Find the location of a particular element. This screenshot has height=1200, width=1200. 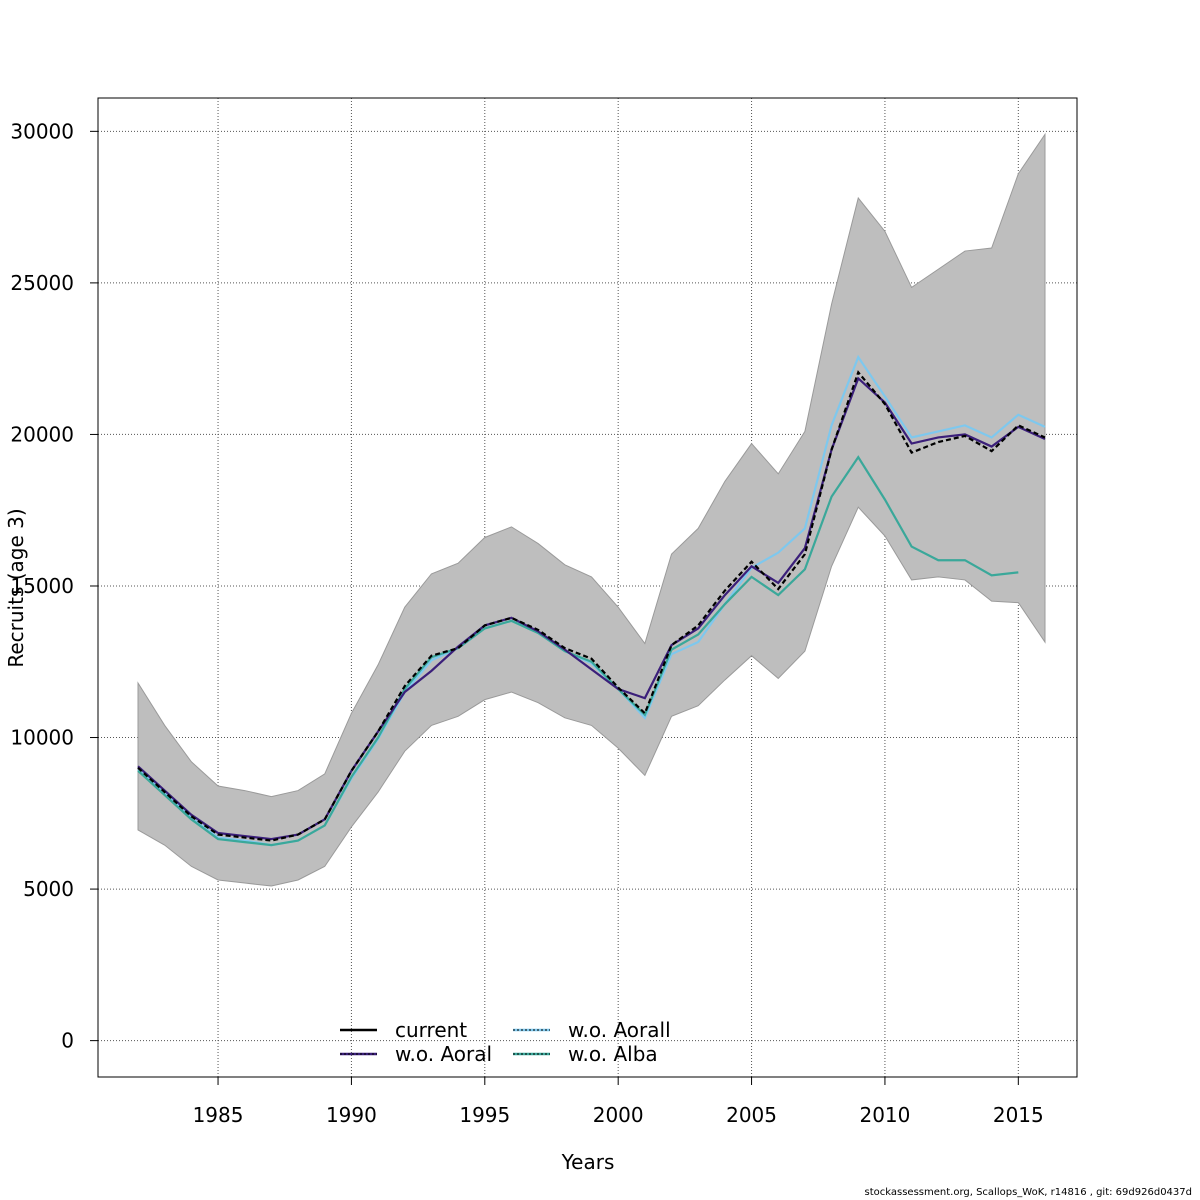

legend-label-w-o-aoral: w.o. Aoral is located at coordinates (443, 1054).